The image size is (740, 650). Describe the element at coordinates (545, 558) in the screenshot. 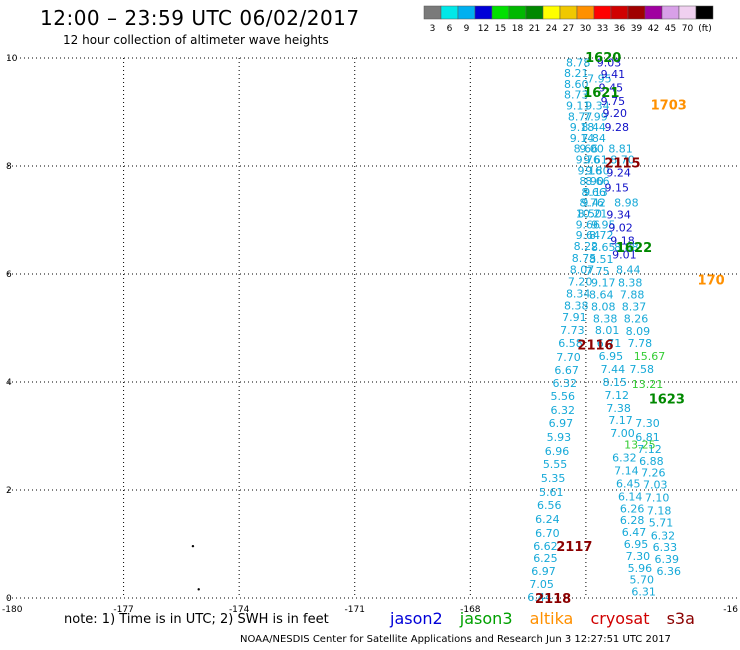

I see `wave-height-value: 6.25` at that location.